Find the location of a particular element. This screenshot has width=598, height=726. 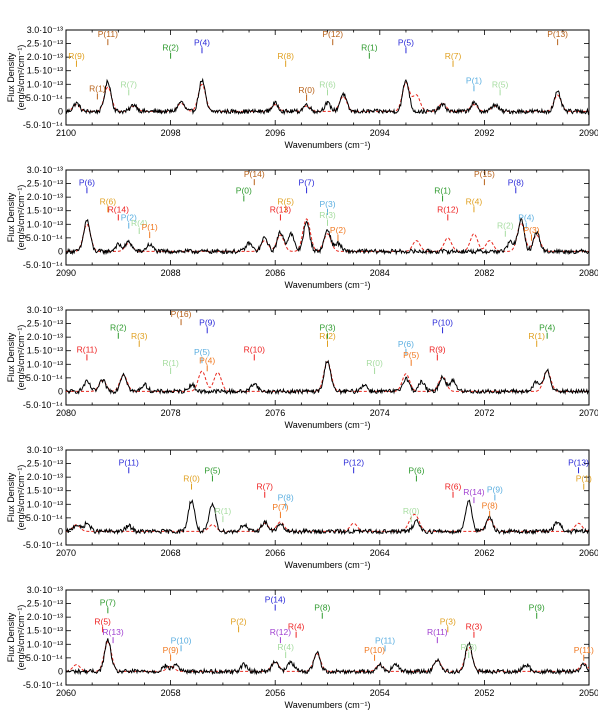

line-id-label: P(0) is located at coordinates (244, 190).